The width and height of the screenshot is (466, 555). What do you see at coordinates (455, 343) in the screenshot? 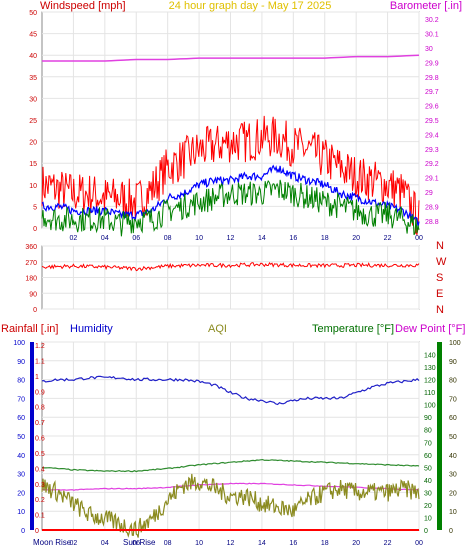
I see `aqi-tick: 100` at bounding box center [455, 343].